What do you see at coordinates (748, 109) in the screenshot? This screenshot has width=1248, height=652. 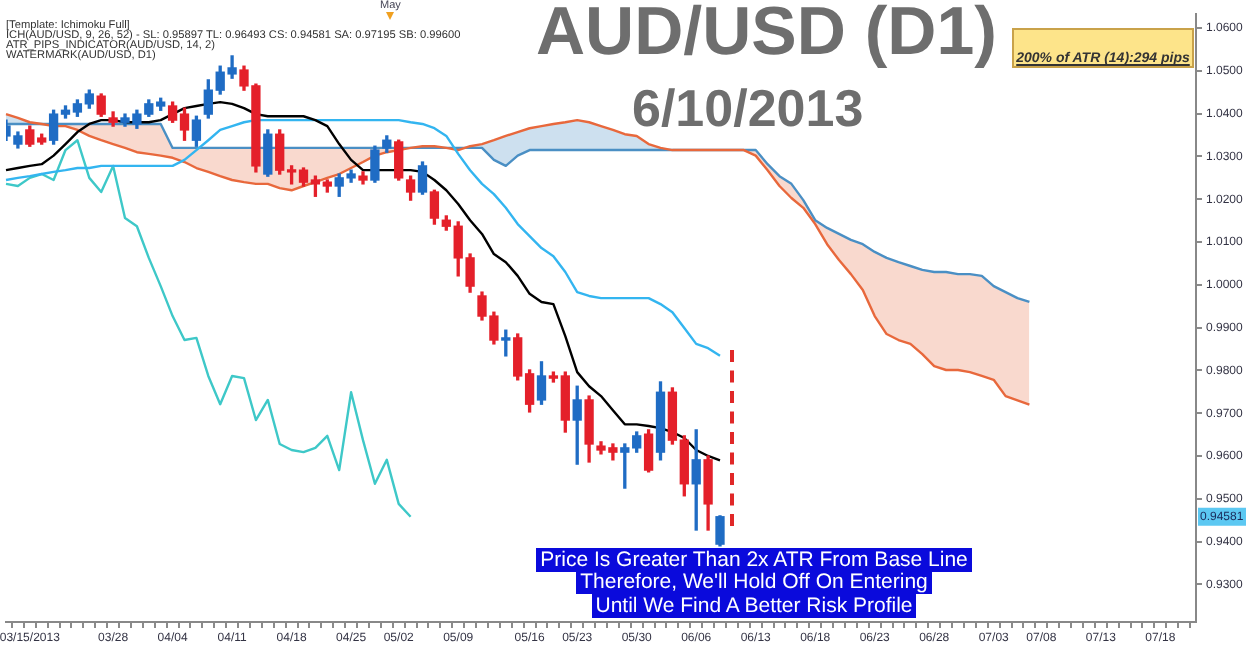 I see `text: 6/10/2013` at bounding box center [748, 109].